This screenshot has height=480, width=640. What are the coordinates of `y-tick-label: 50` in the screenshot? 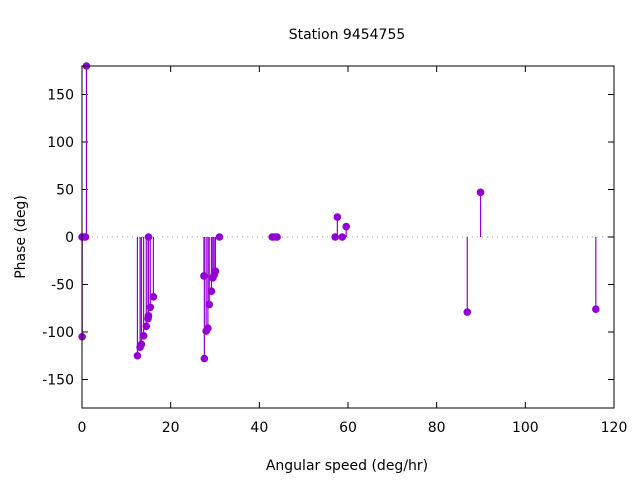 It's located at (65, 191).